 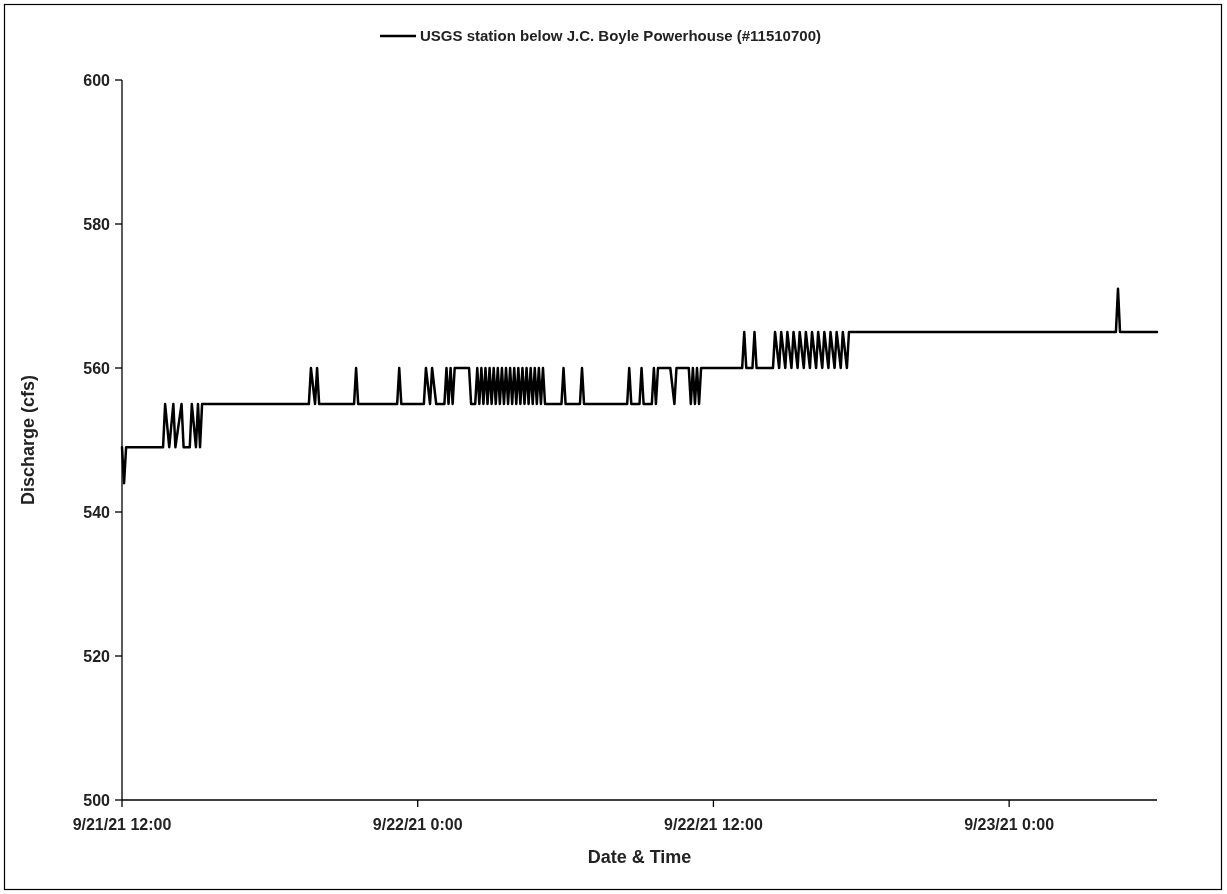 I want to click on y-axis-title: Discharge (cfs), so click(x=28, y=440).